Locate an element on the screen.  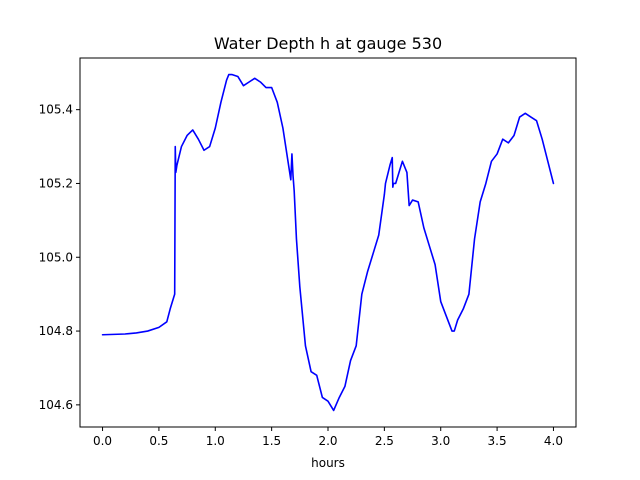
y-tick-label: 104.6 is located at coordinates (56, 405).